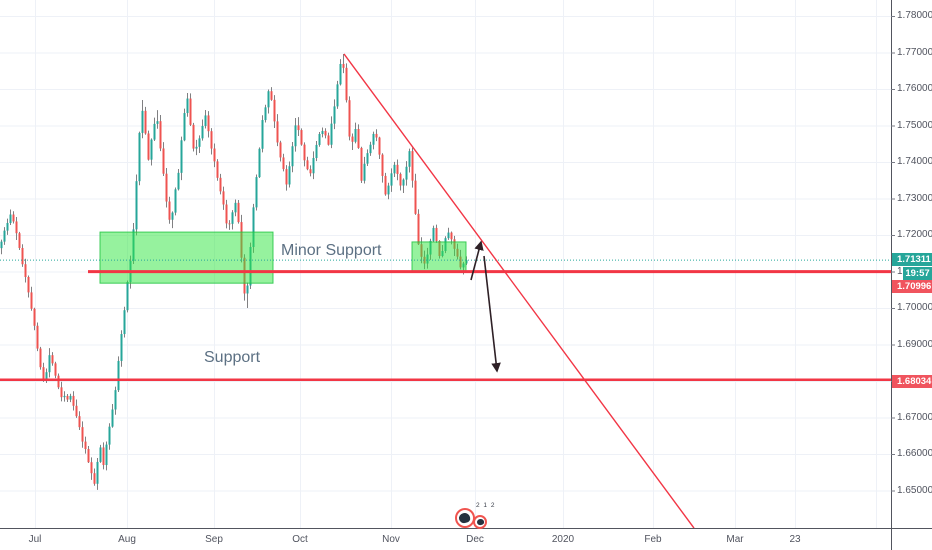 This screenshot has width=932, height=550. What do you see at coordinates (914, 234) in the screenshot?
I see `price-axis-label: 1.72000` at bounding box center [914, 234].